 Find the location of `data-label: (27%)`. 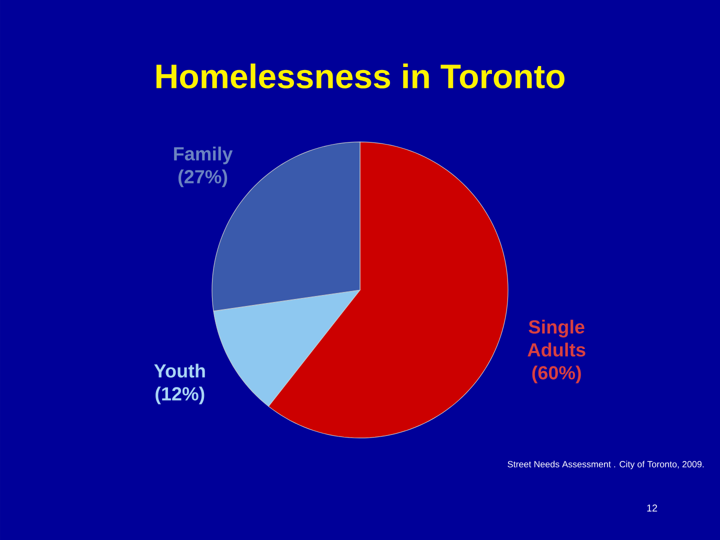

data-label: (27%) is located at coordinates (203, 179).